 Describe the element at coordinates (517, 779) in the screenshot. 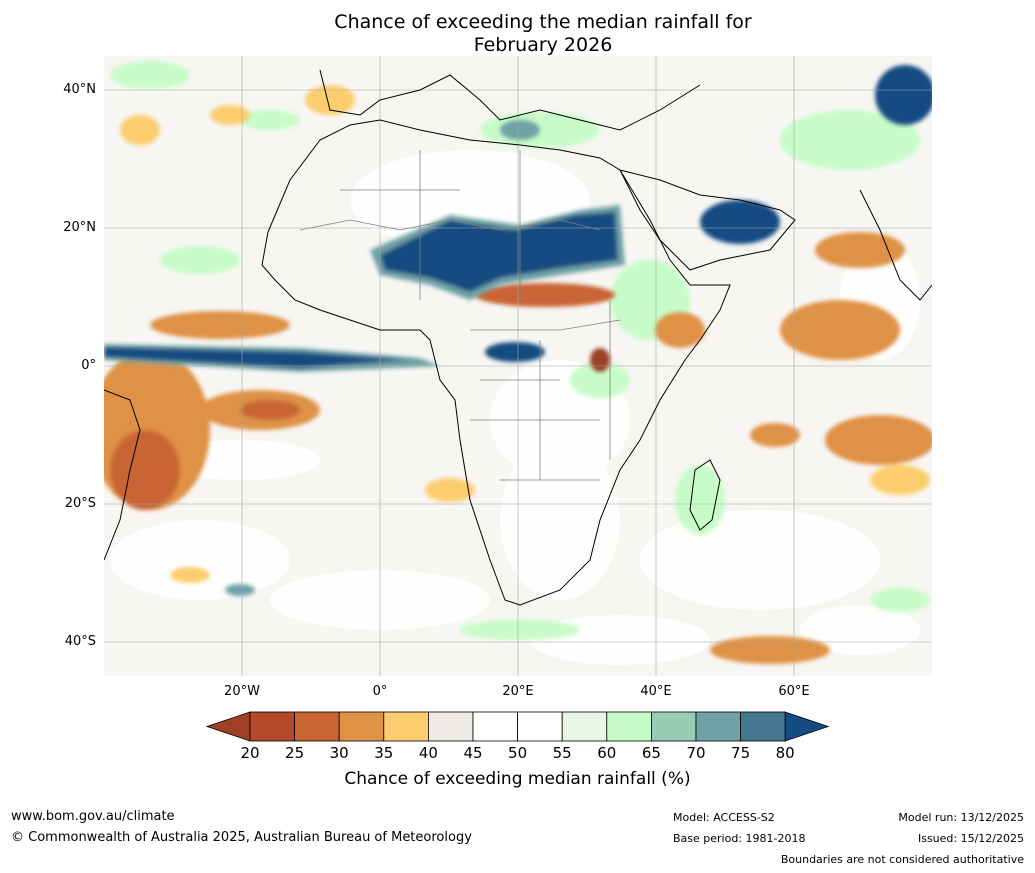

I see `colorbar-title: Chance of exceeding median rainfall (%)` at that location.